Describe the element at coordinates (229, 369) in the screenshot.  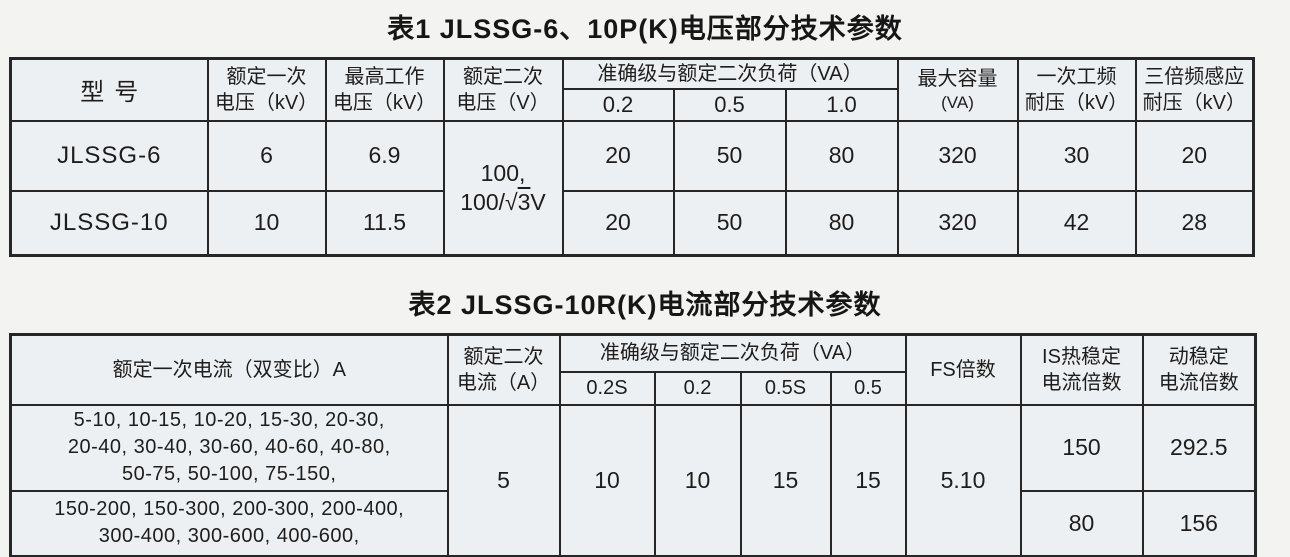
I see `col-header-primary-current: 额定一次电流（双变比）A` at that location.